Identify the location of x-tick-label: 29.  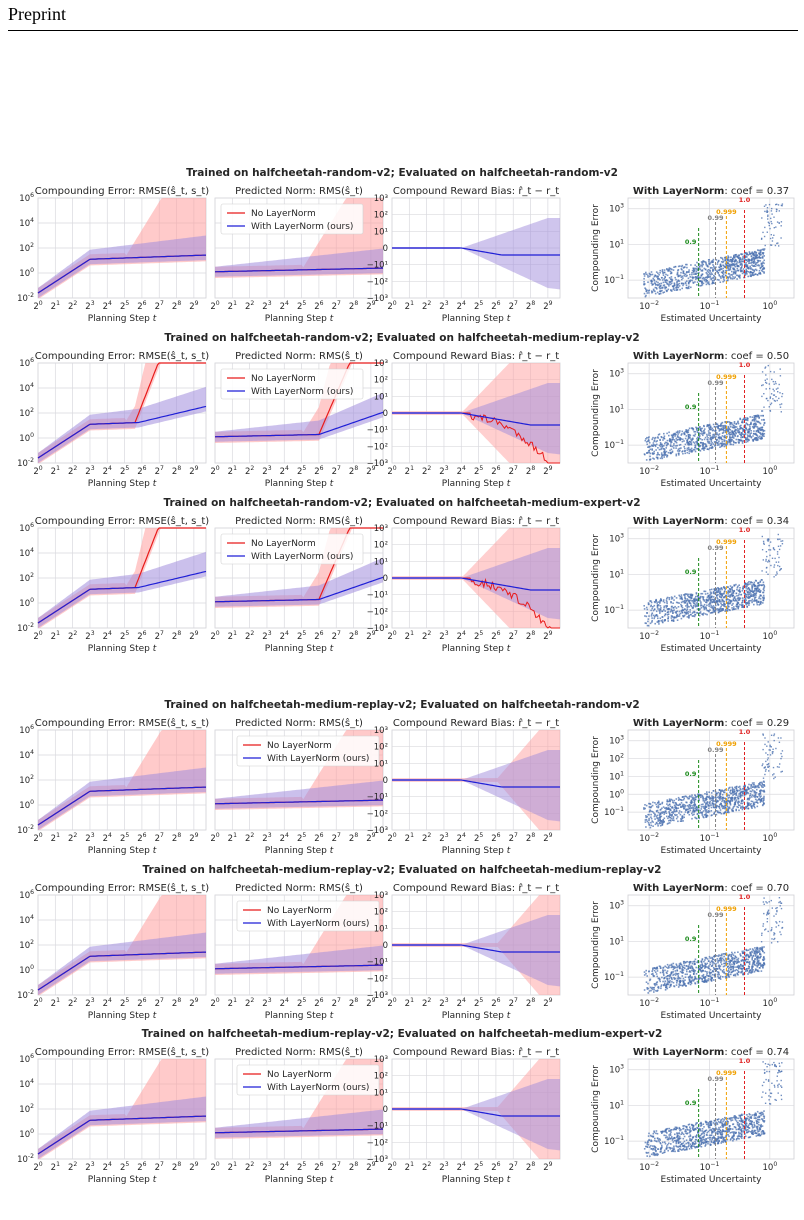
(193, 838).